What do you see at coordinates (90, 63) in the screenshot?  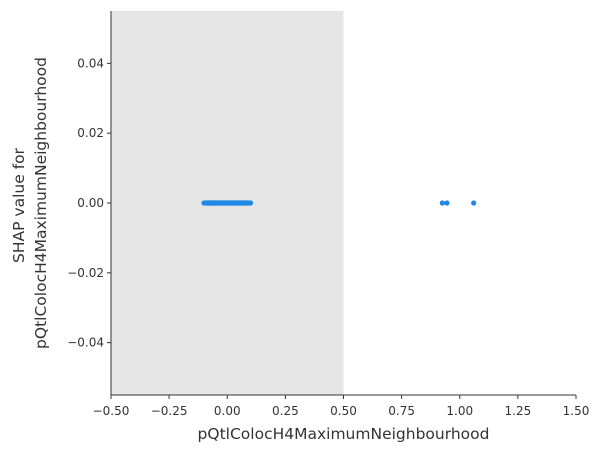 I see `y-tick-label: 0.04` at bounding box center [90, 63].